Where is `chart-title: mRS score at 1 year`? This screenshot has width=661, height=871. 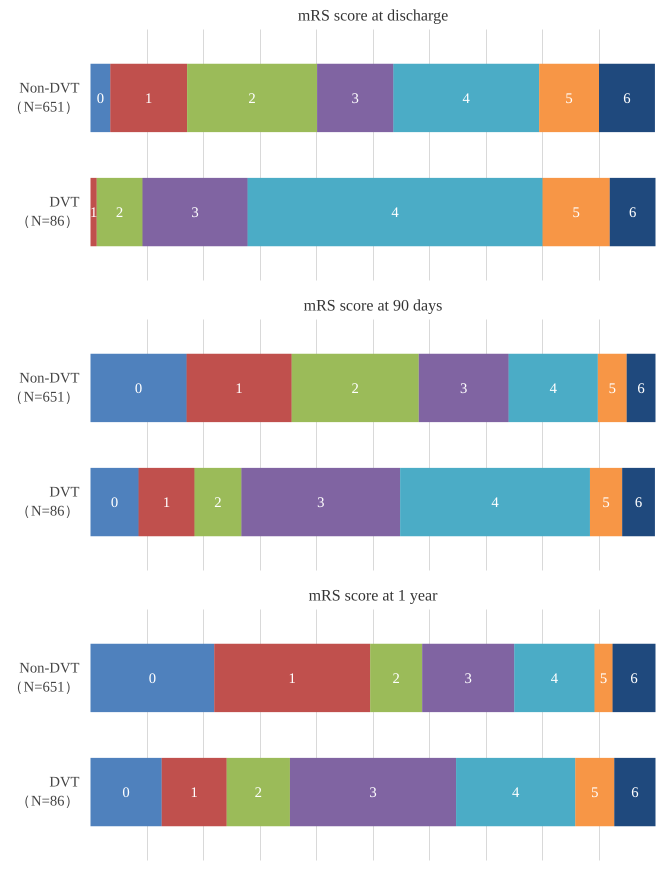
chart-title: mRS score at 1 year is located at coordinates (373, 596).